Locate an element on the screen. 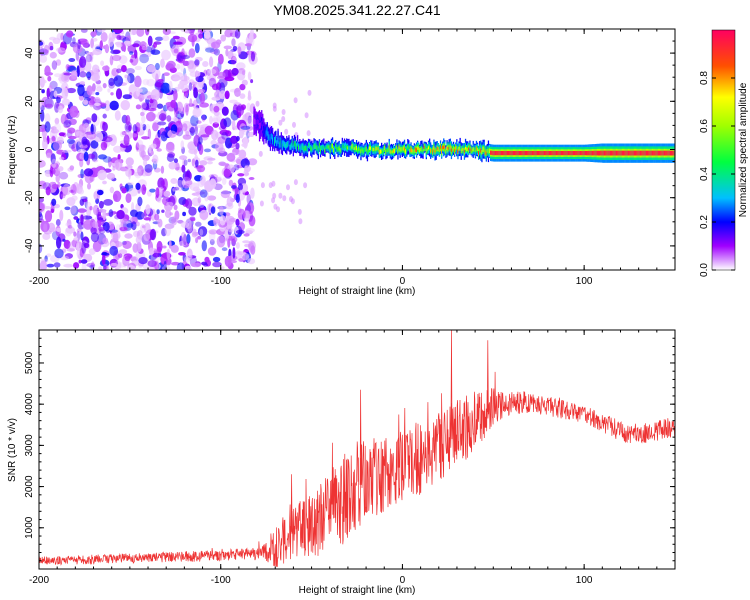  colorbar-fill is located at coordinates (723, 150).